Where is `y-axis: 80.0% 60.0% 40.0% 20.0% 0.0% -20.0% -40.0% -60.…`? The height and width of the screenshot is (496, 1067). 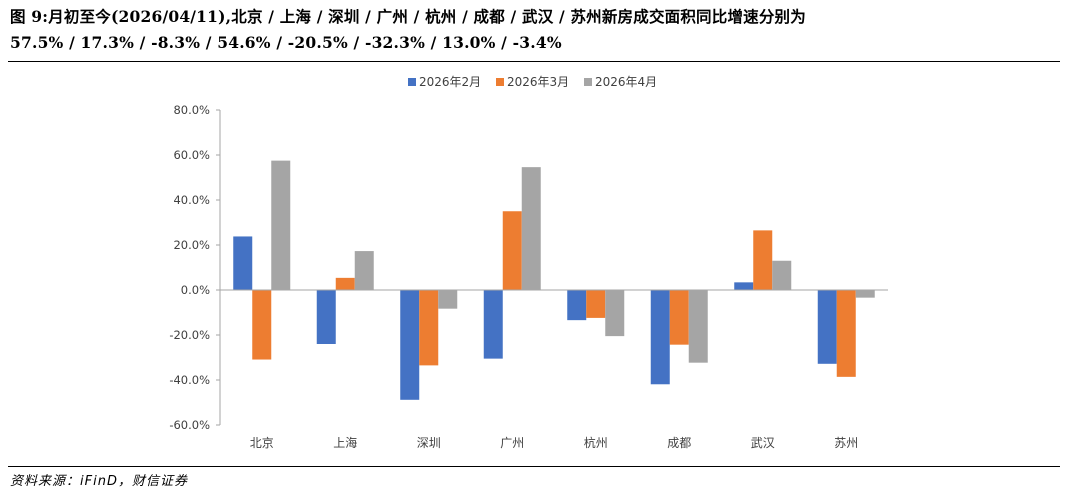
y-axis: 80.0% 60.0% 40.0% 20.0% 0.0% -20.0% -40.0% -60.… is located at coordinates (195, 267).